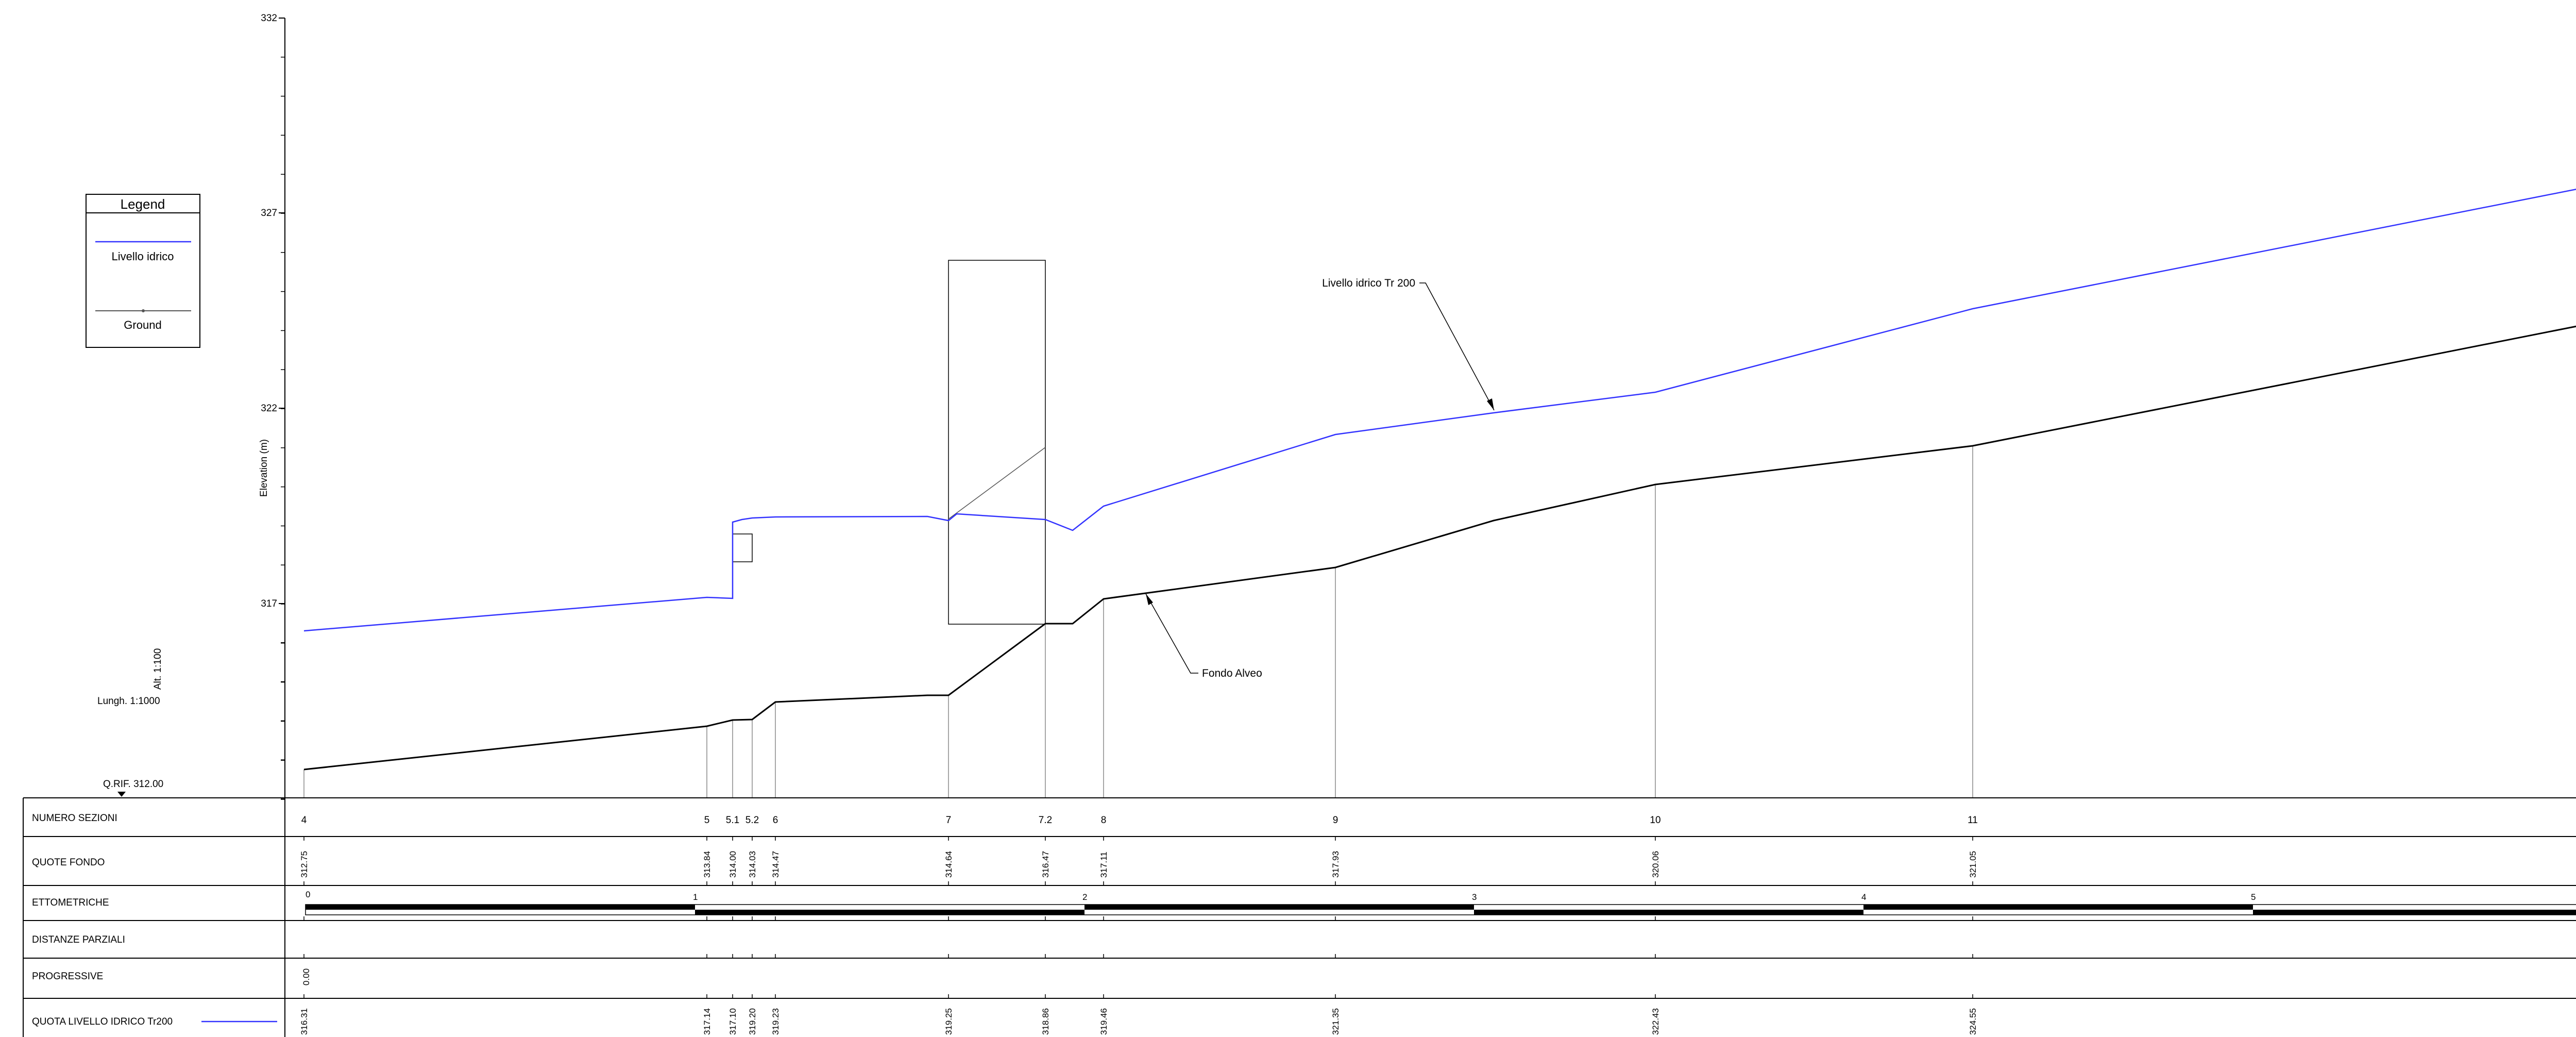 Image resolution: width=2576 pixels, height=1037 pixels. What do you see at coordinates (143, 204) in the screenshot?
I see `legend-title: Legend` at bounding box center [143, 204].